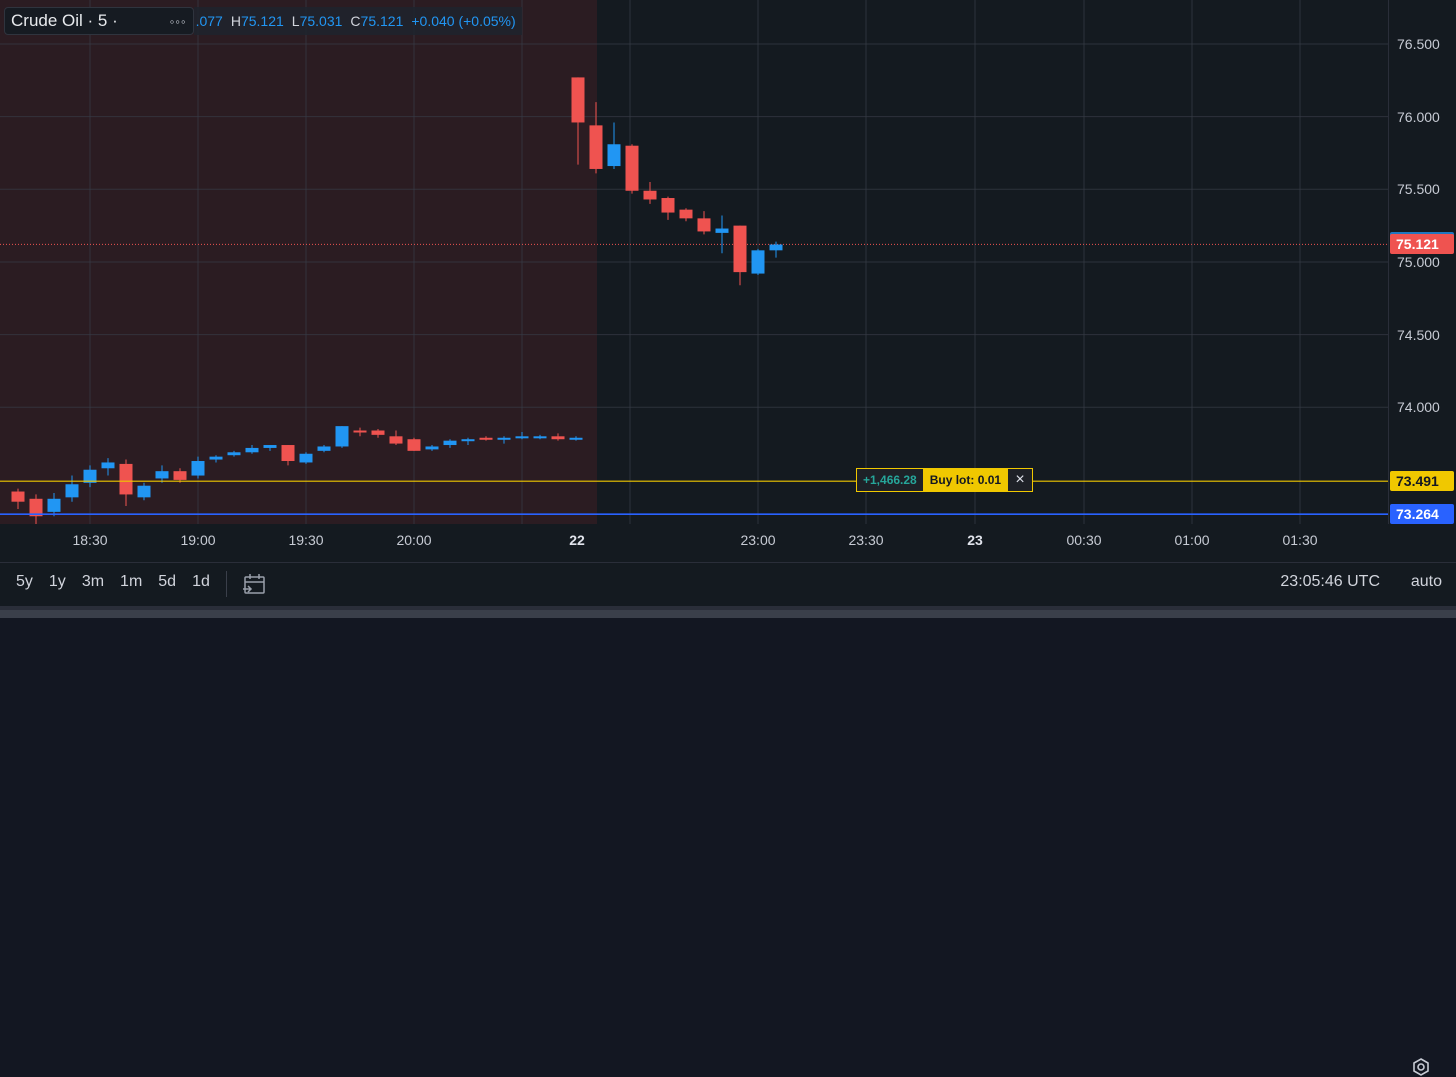 This screenshot has height=1077, width=1456. I want to click on settings-icon, so click(1421, 1067).